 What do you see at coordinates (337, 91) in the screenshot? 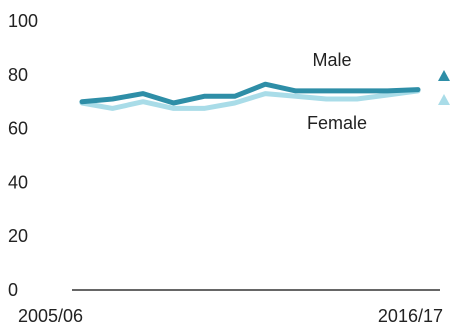
I see `series-labels: Male Female` at bounding box center [337, 91].